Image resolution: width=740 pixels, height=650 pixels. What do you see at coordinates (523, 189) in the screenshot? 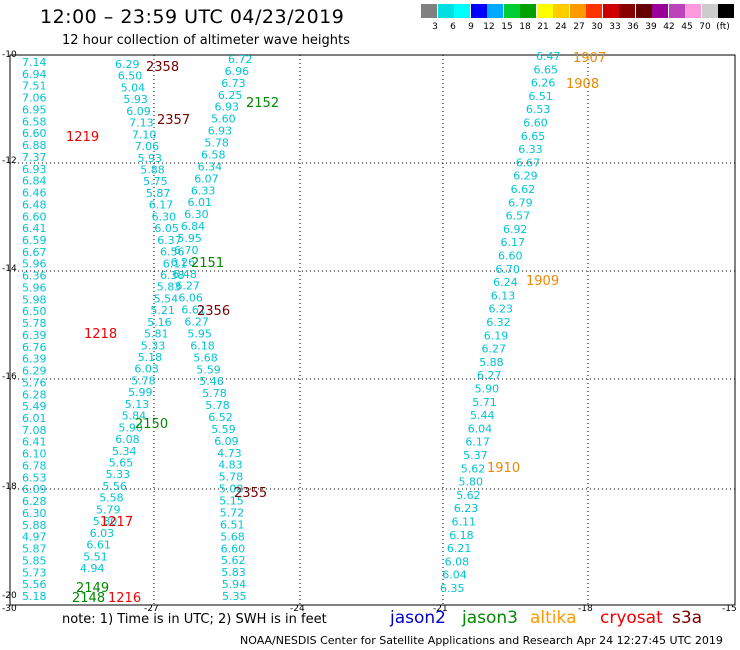
I see `wave-height-value: 6.62` at bounding box center [523, 189].